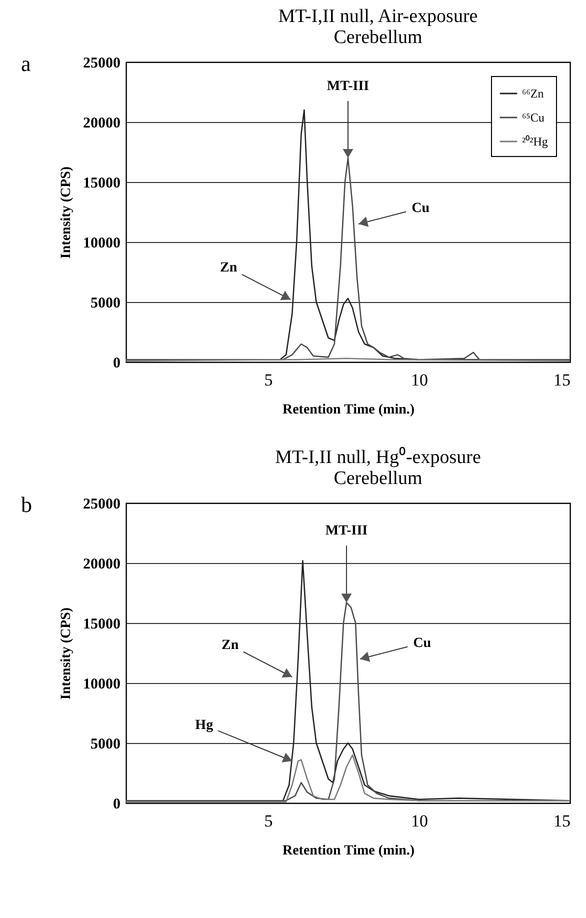 The height and width of the screenshot is (918, 586). What do you see at coordinates (26, 504) in the screenshot?
I see `text: b` at bounding box center [26, 504].